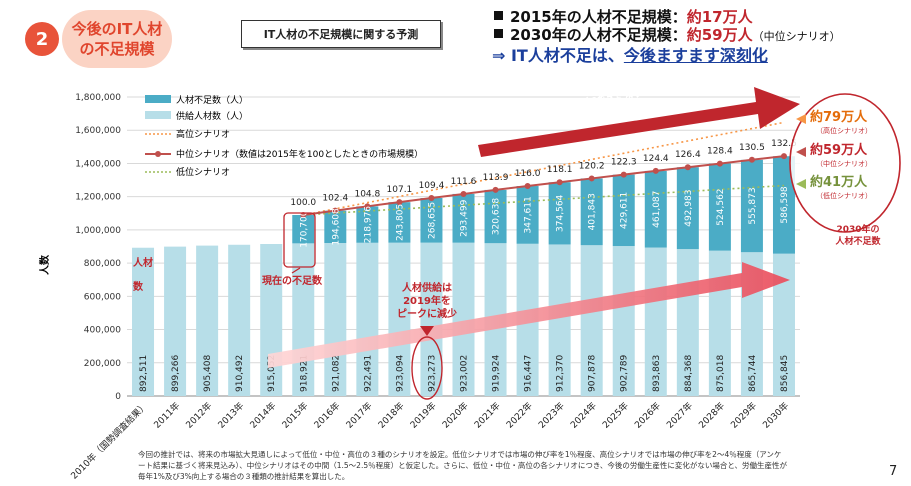 The width and height of the screenshot is (911, 486). Describe the element at coordinates (358, 415) in the screenshot. I see `x-tick-label: 2017年` at that location.